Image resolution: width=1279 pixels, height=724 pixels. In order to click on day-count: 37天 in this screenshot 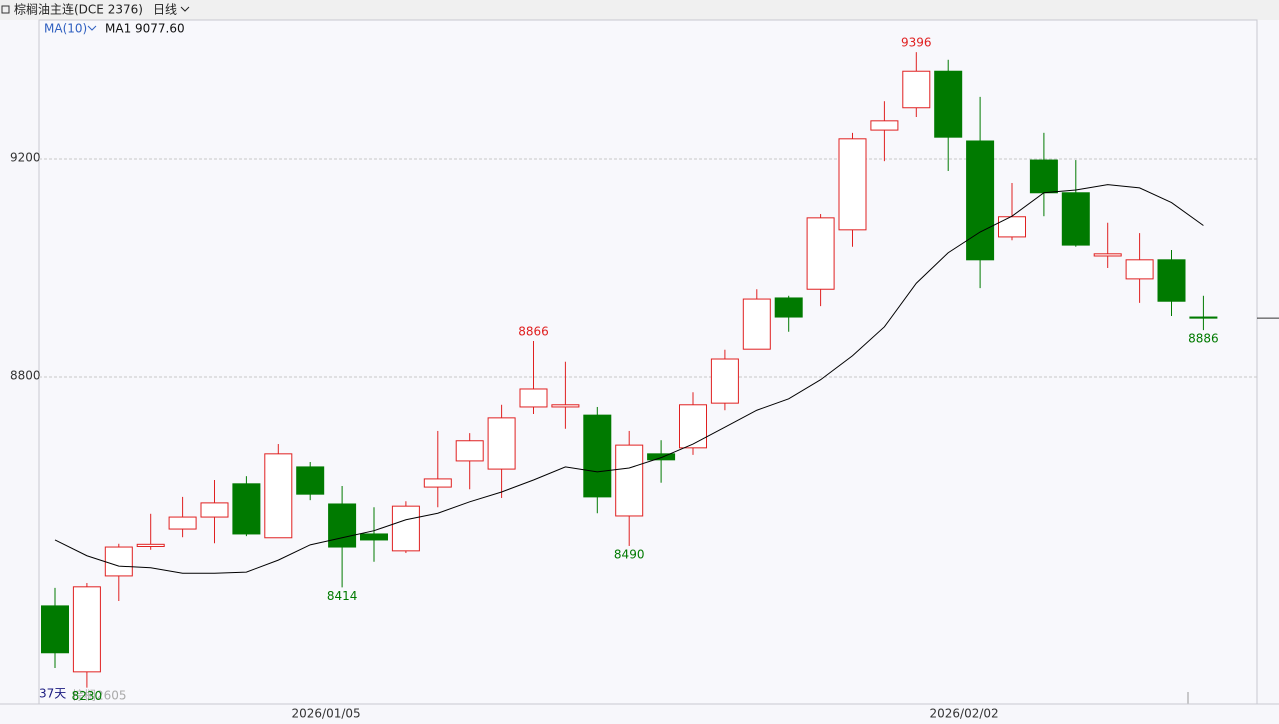, I will do `click(52, 694)`.